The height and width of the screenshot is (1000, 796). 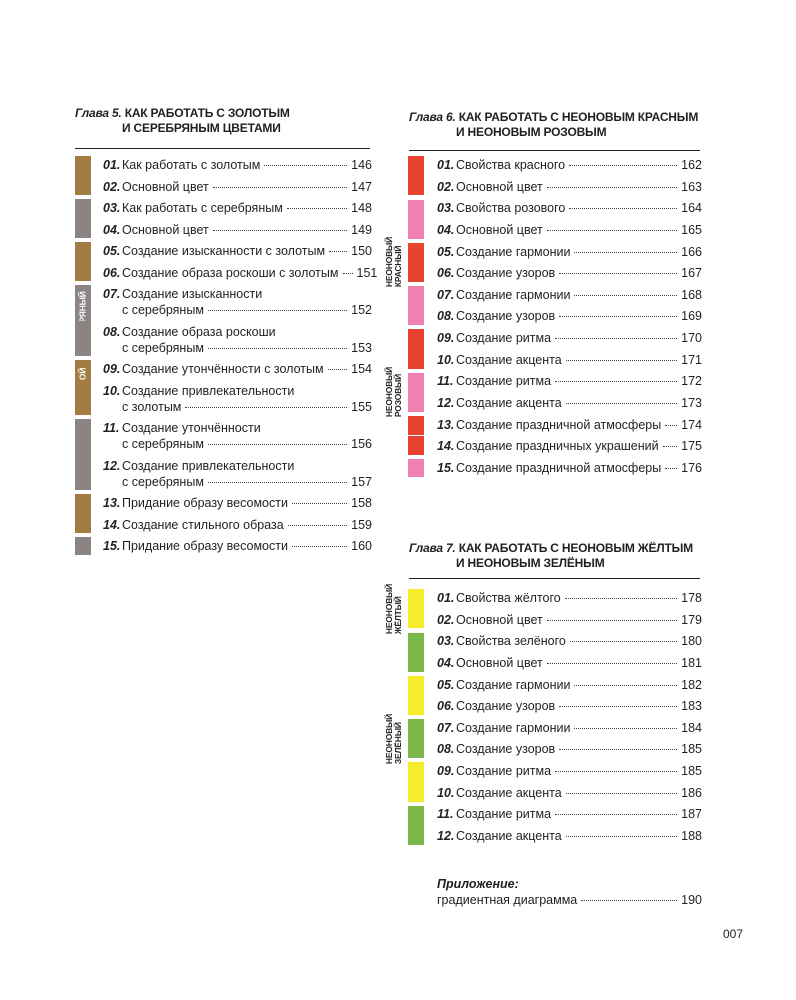 I want to click on entry: с серебряным 152, so click(x=237, y=310).